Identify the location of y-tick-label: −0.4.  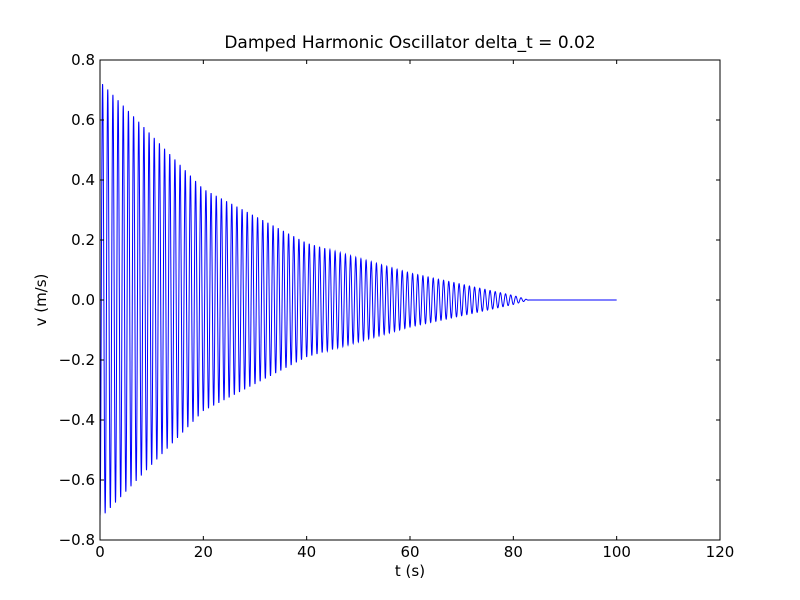
(77, 420).